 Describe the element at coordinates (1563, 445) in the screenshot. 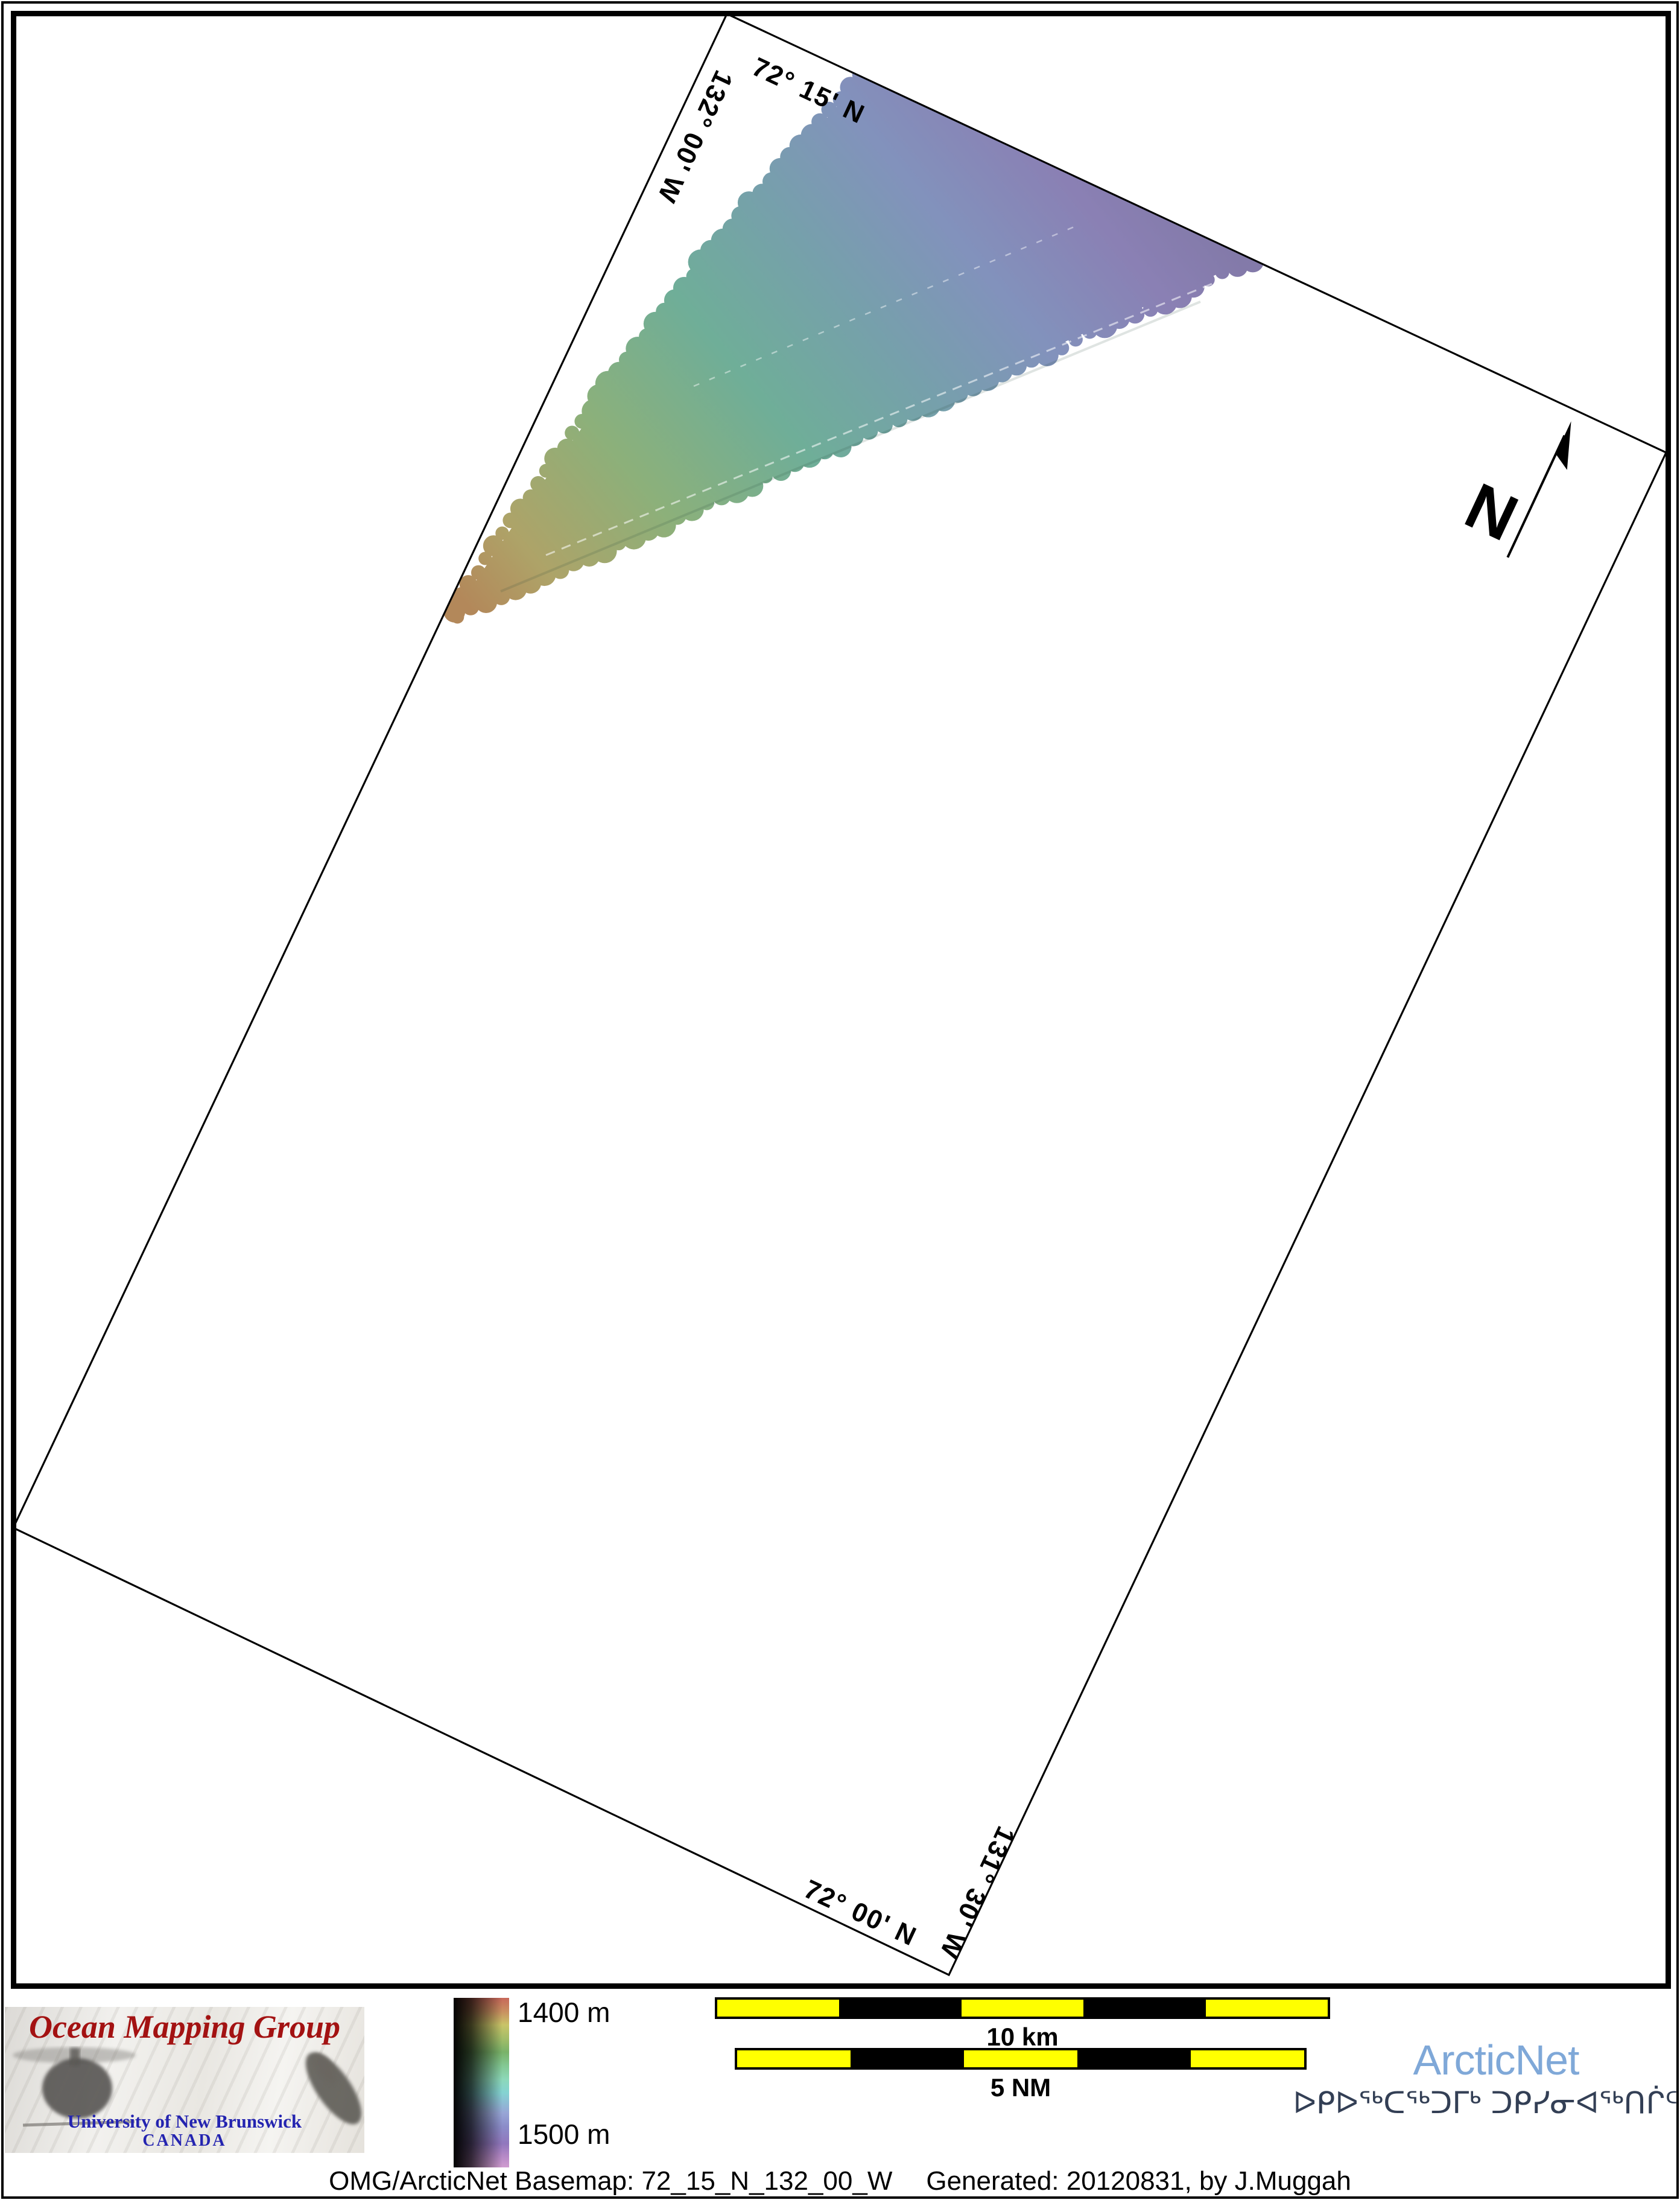

I see `north-arrow-head` at that location.